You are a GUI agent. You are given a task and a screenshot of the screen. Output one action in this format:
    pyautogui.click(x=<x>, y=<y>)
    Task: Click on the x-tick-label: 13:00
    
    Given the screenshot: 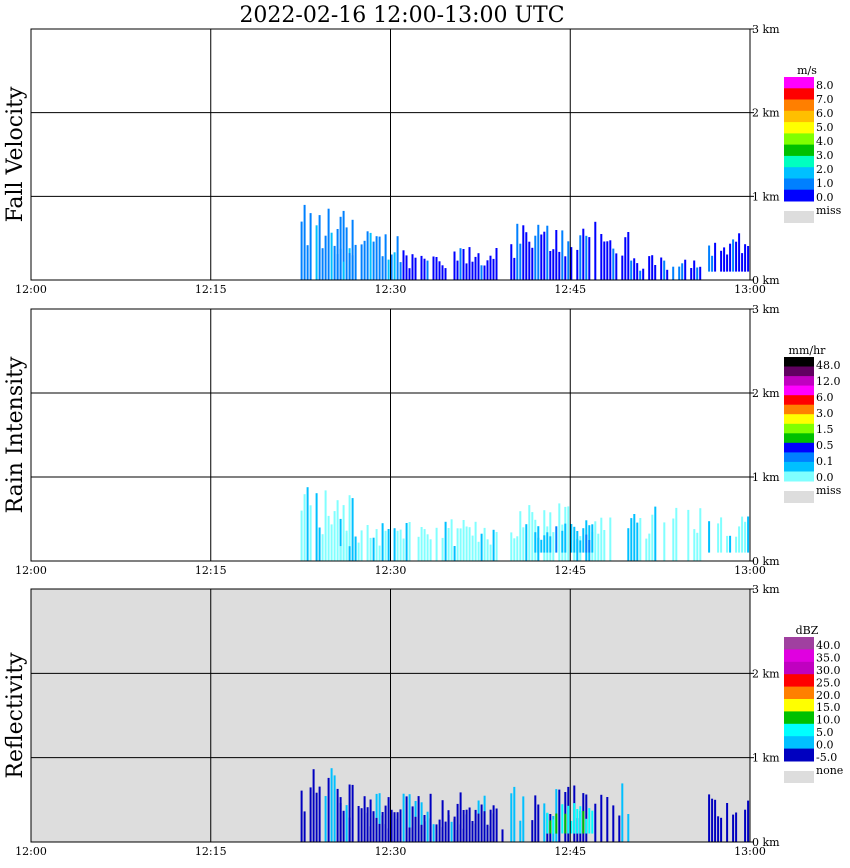 What is the action you would take?
    pyautogui.click(x=750, y=289)
    